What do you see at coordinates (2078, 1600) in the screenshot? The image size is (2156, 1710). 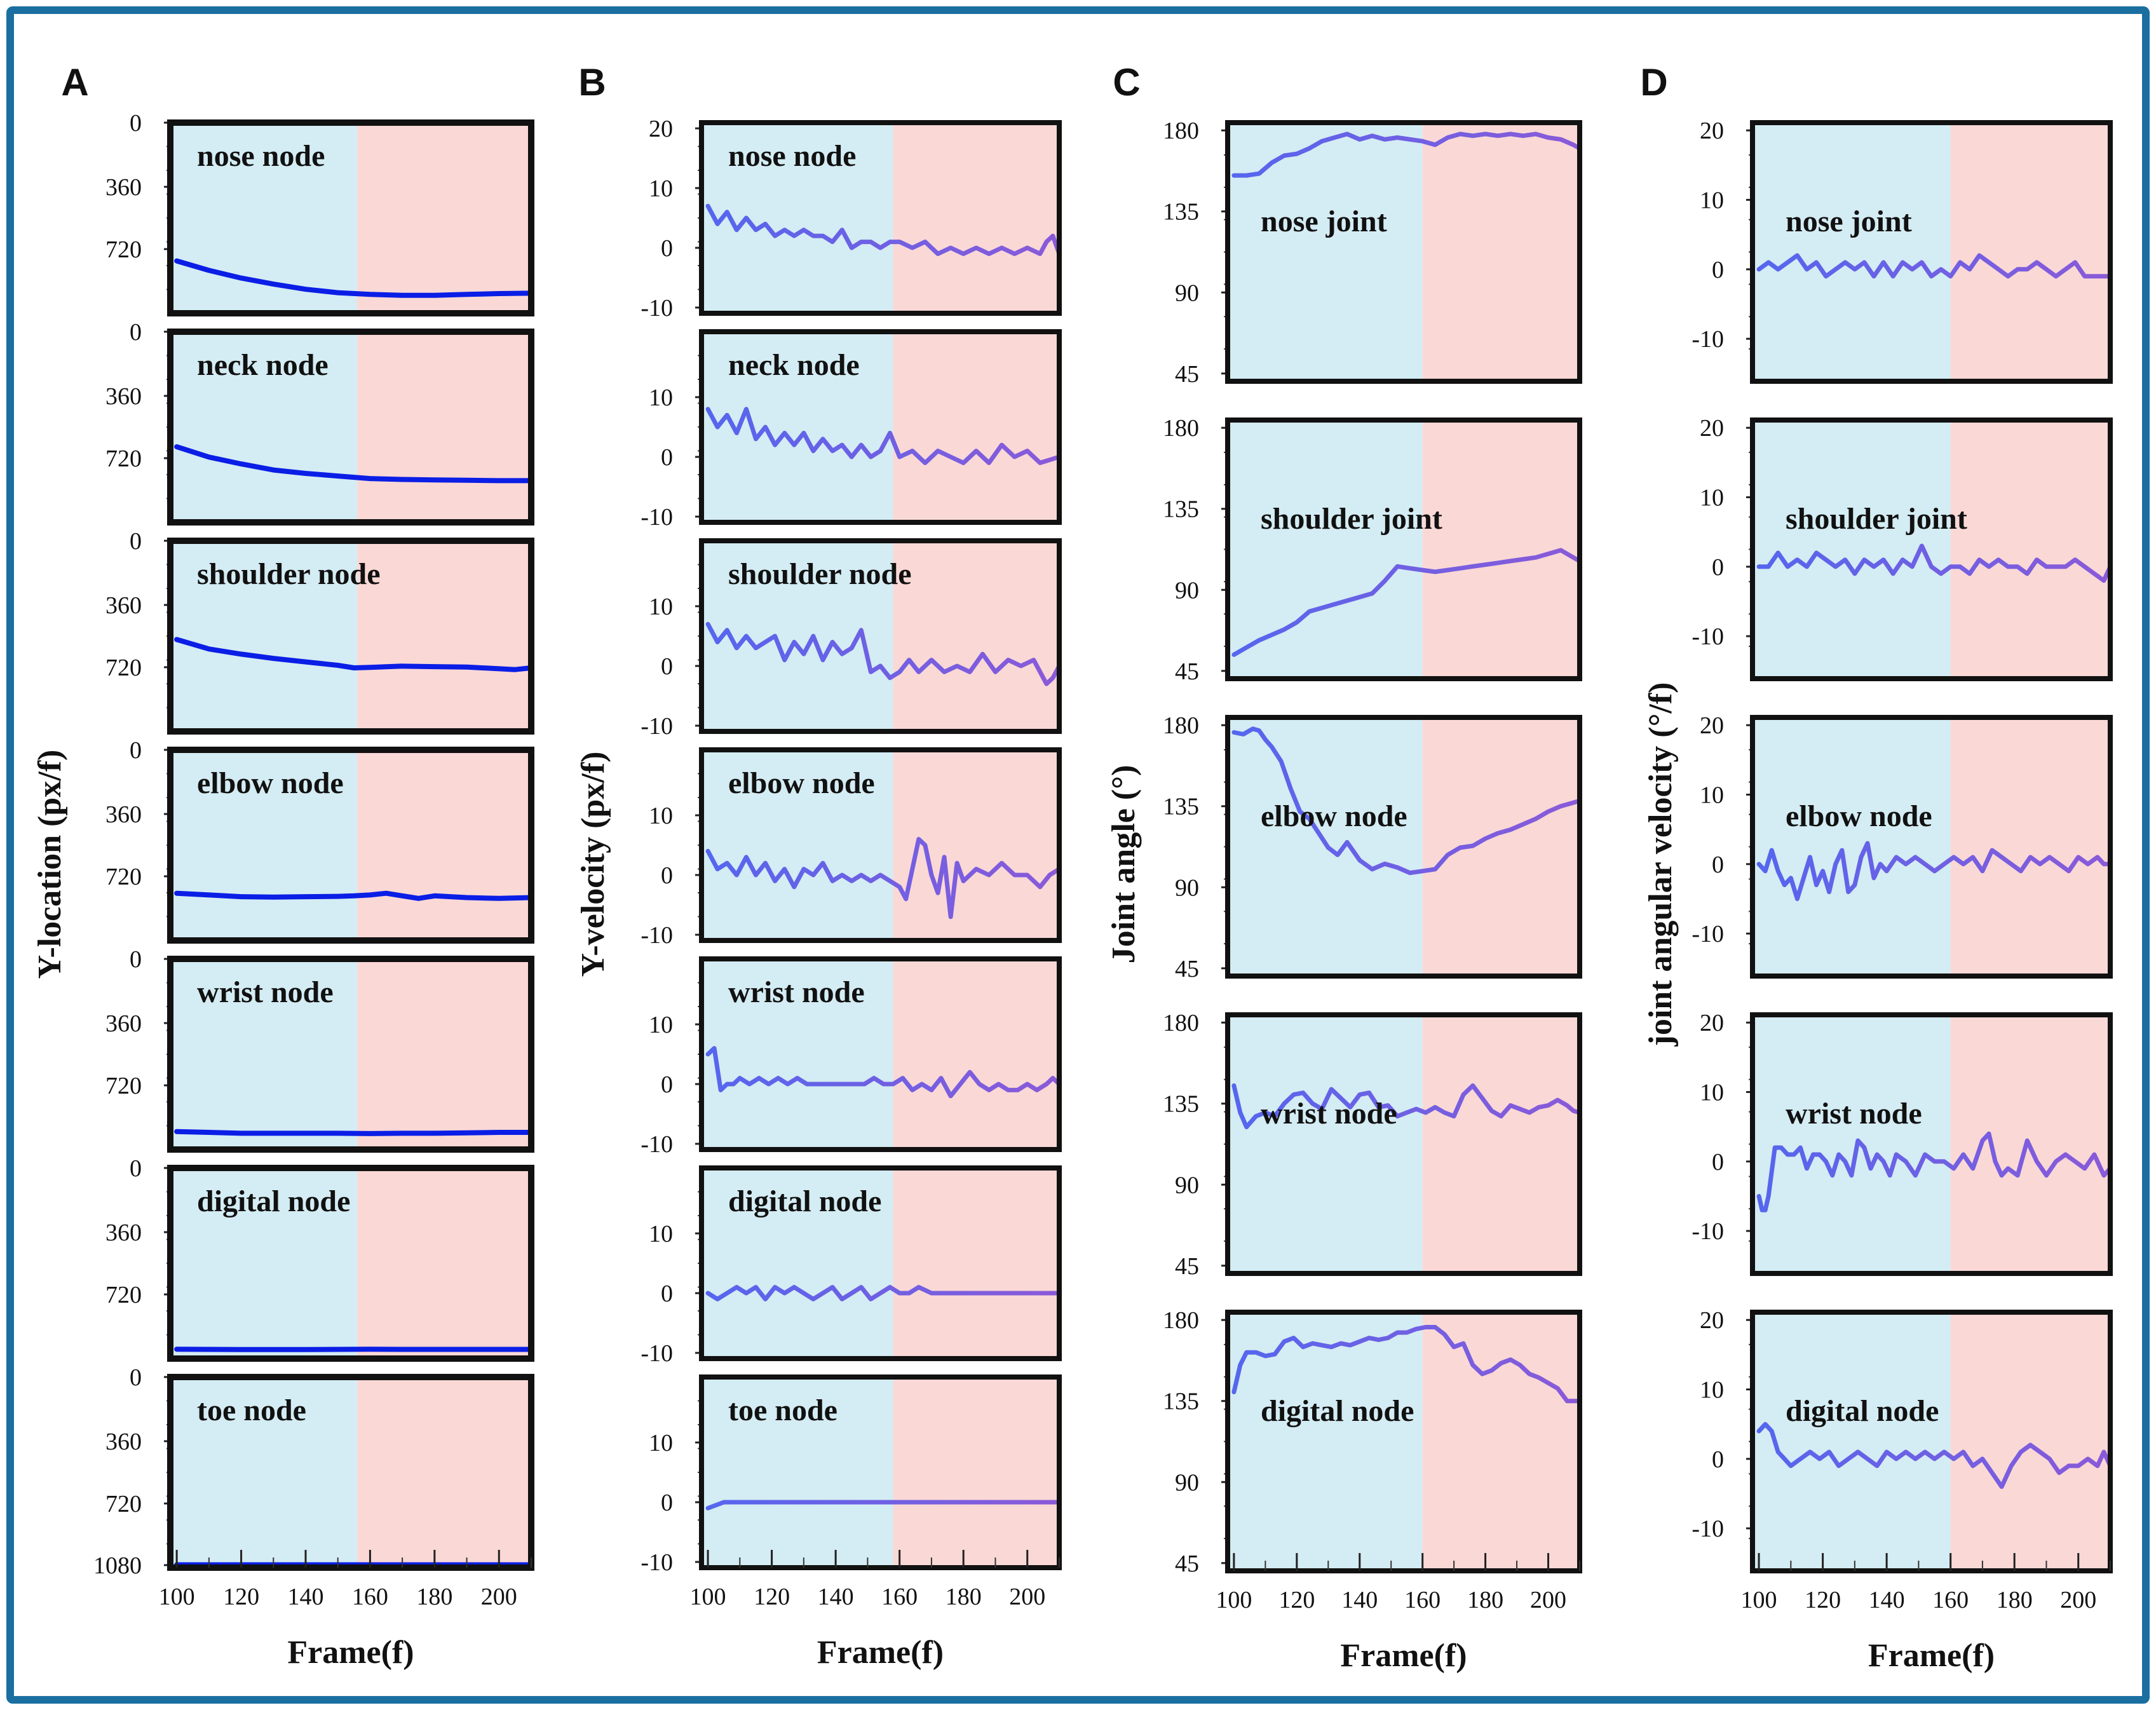 I see `x-tick-label: 200` at bounding box center [2078, 1600].